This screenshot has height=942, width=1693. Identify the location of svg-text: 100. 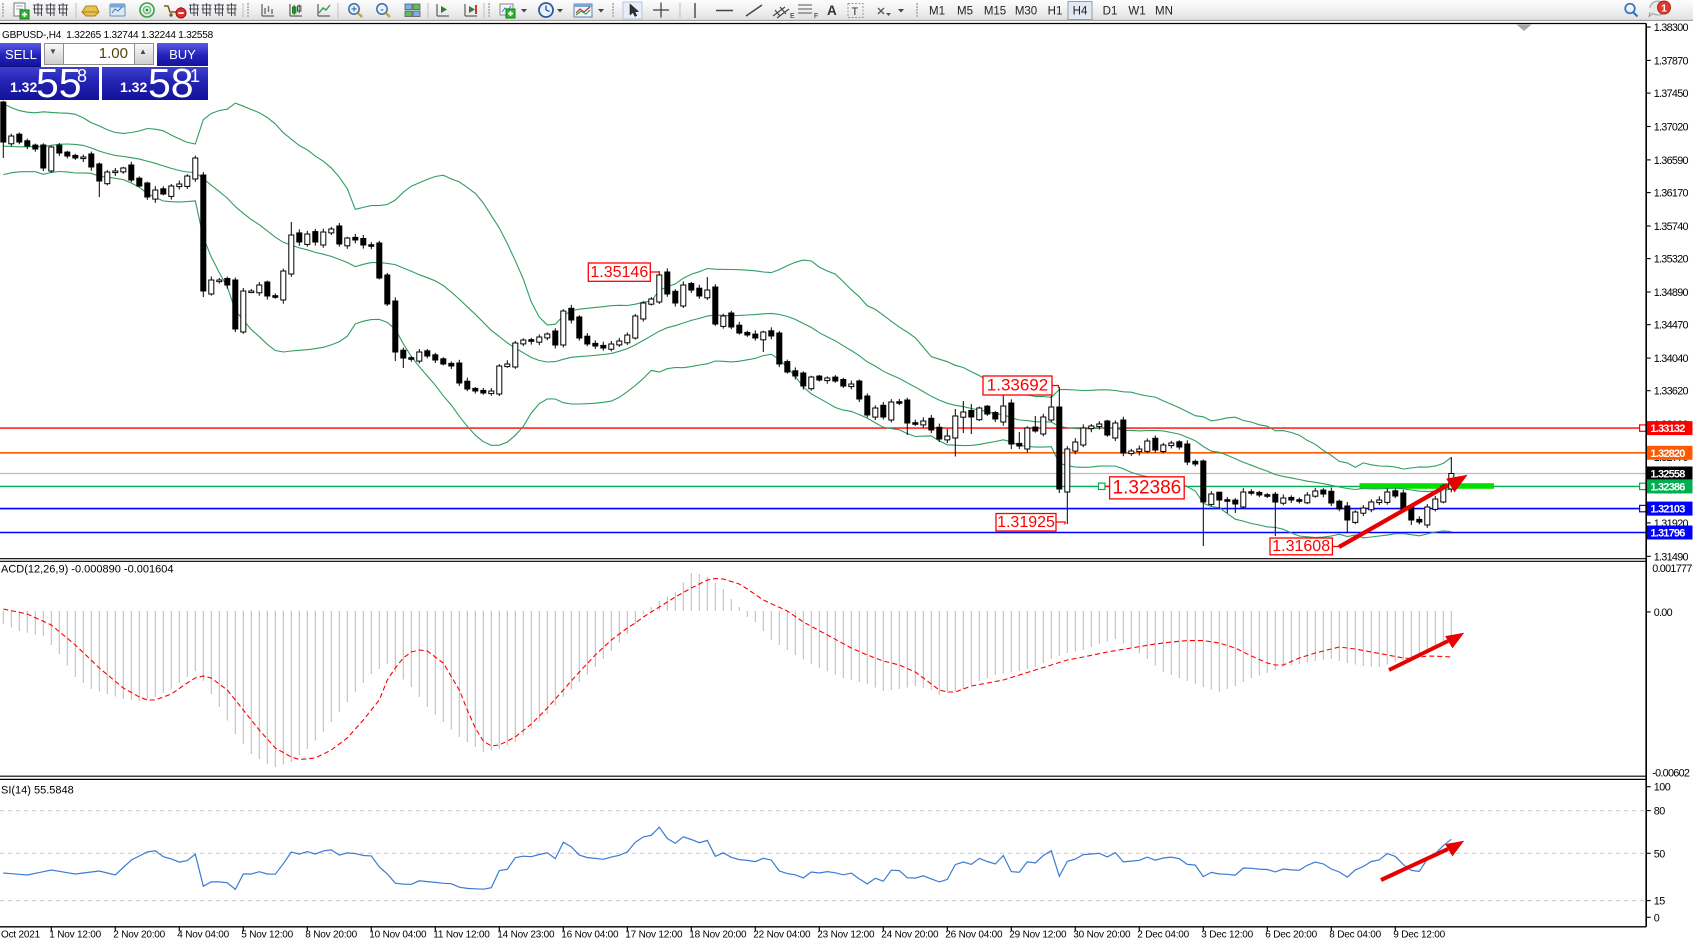
(1662, 788).